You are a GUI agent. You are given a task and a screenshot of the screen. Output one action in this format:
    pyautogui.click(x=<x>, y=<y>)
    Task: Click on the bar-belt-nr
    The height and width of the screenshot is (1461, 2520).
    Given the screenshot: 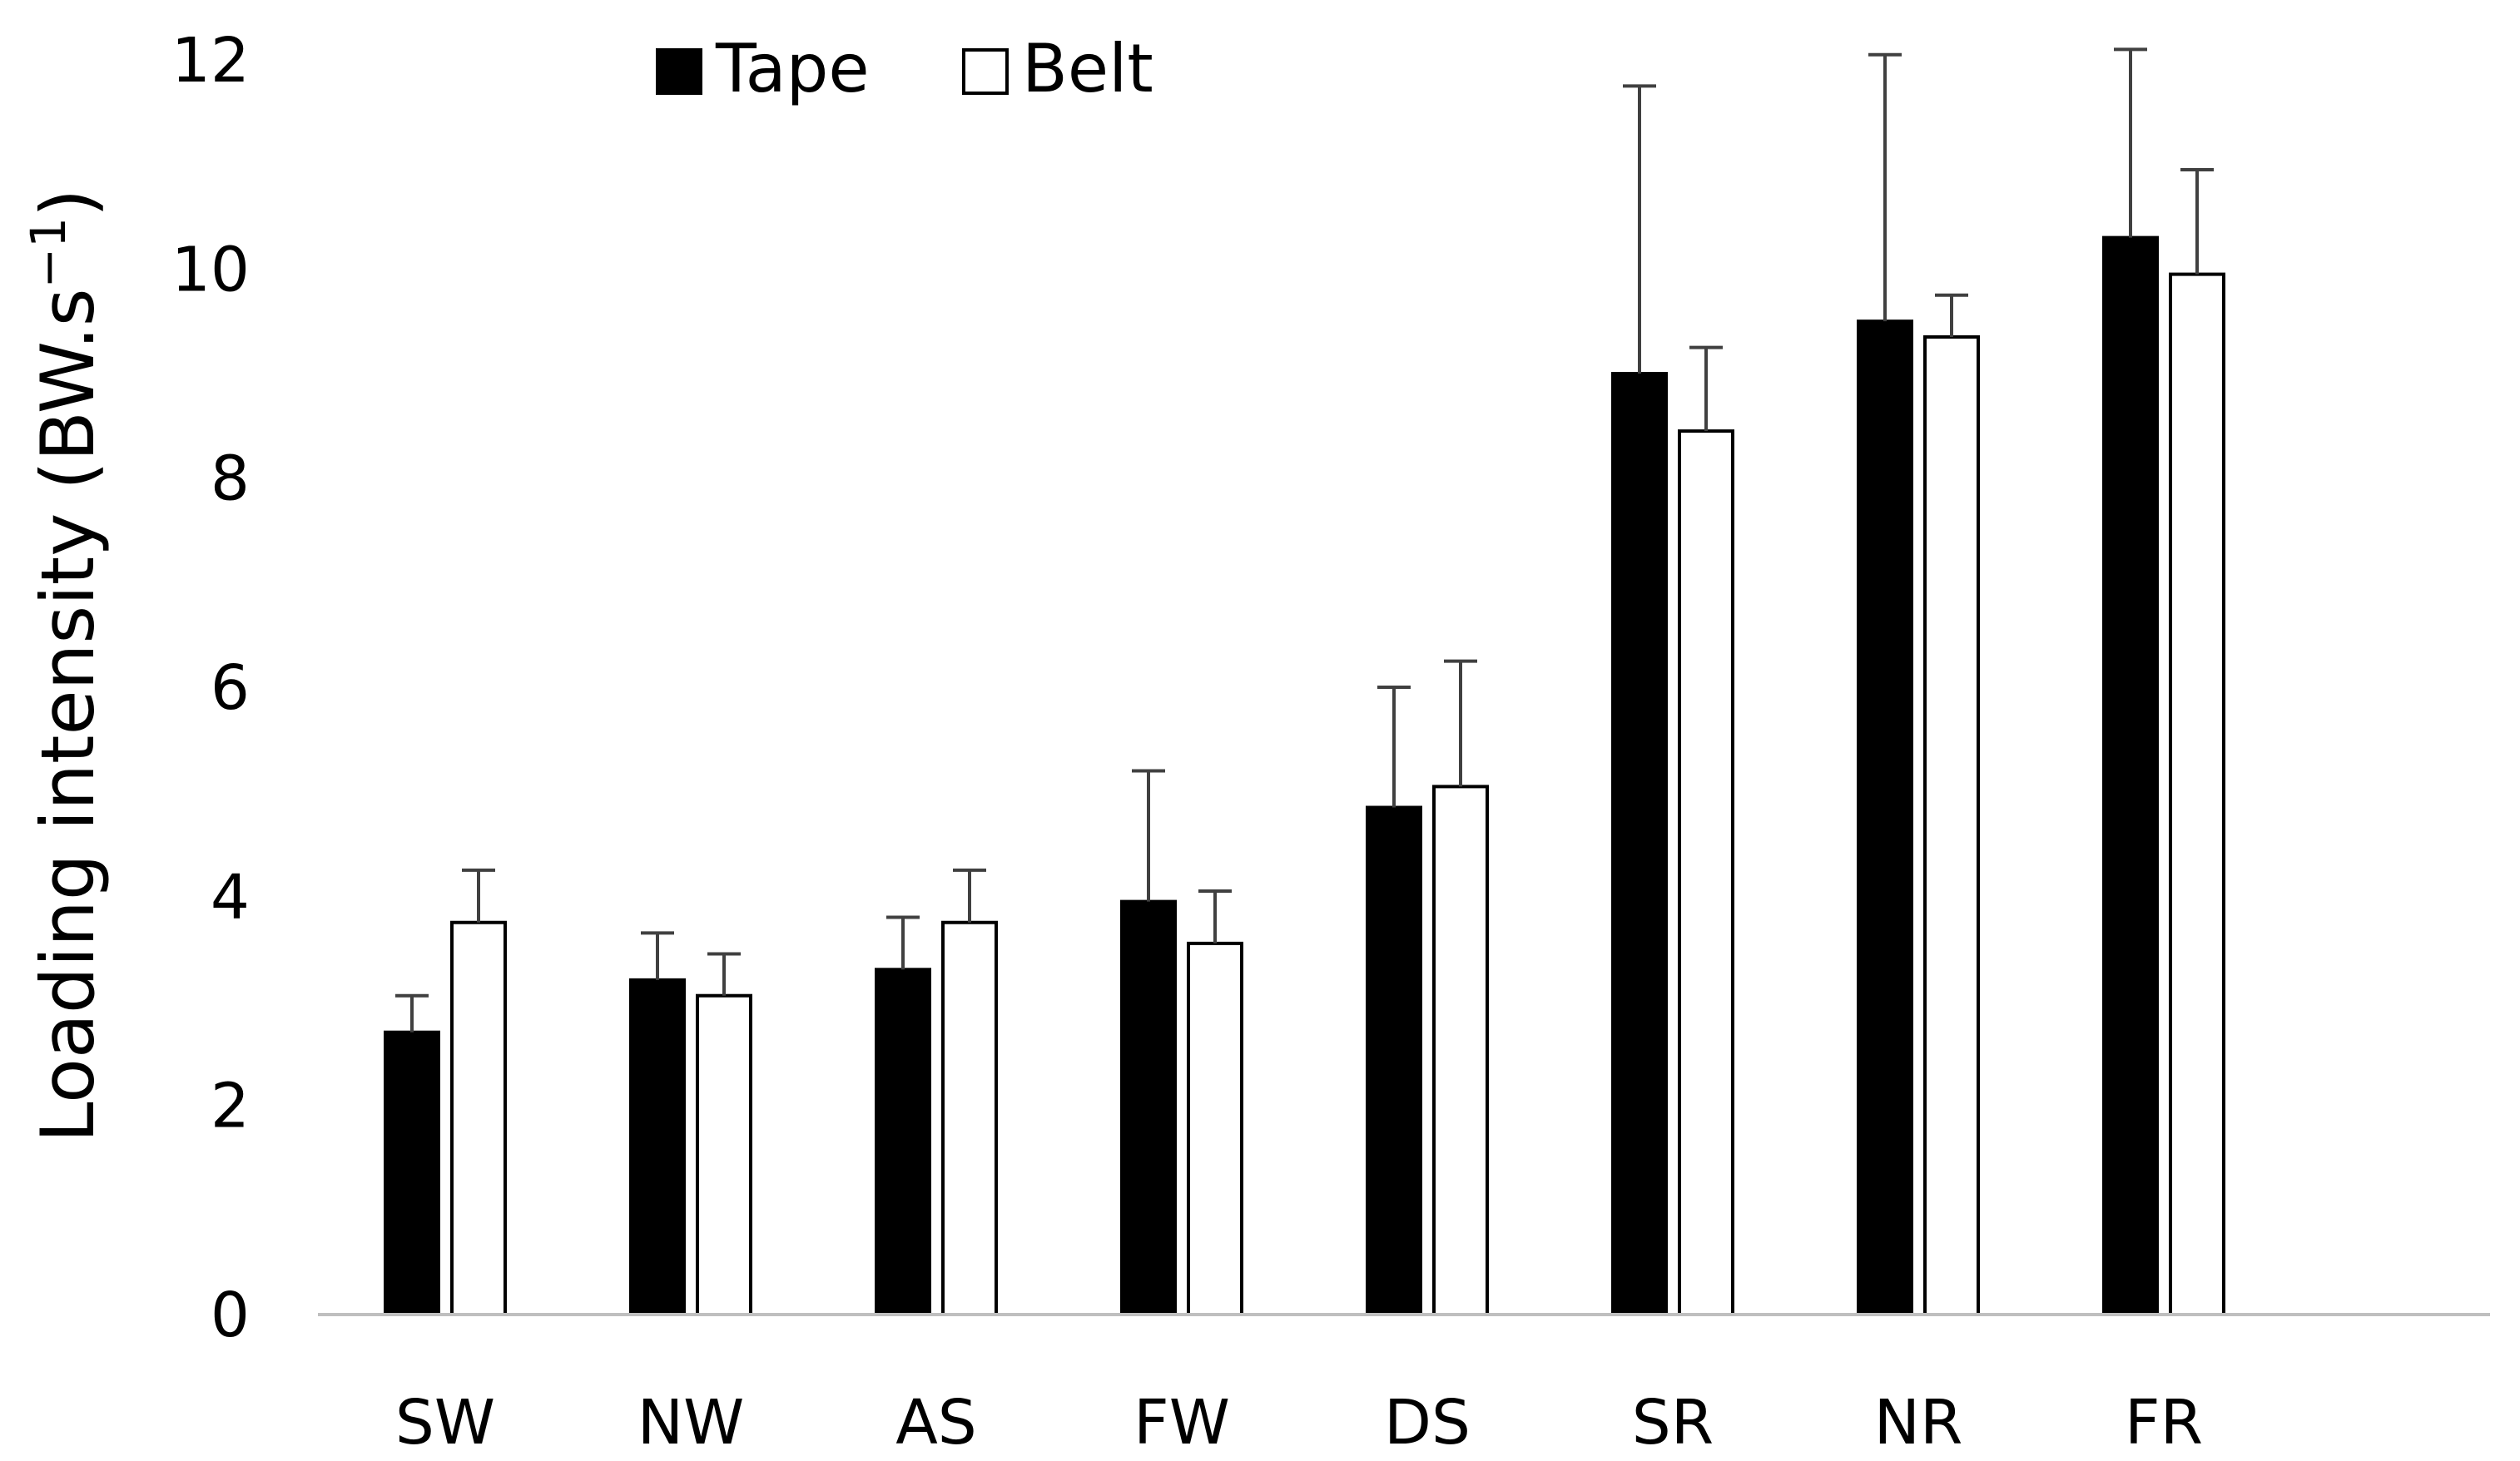 What is the action you would take?
    pyautogui.click(x=1952, y=825)
    